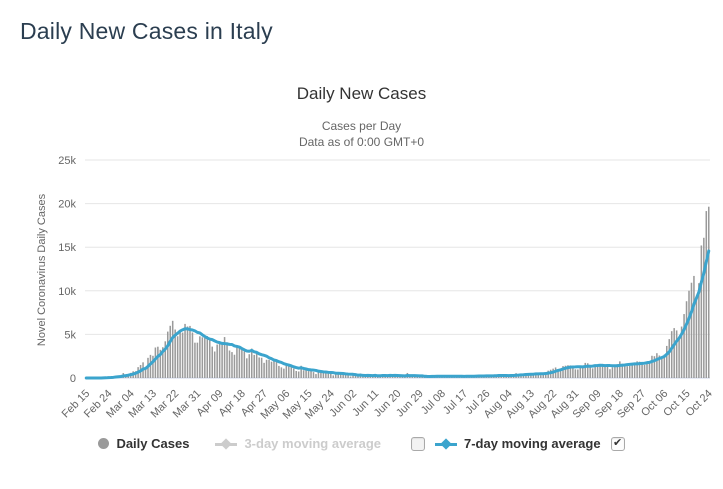 The image size is (723, 489). Describe the element at coordinates (361, 134) in the screenshot. I see `chart-subtitle: Cases per Day Data as of 0:00 GMT+0` at that location.